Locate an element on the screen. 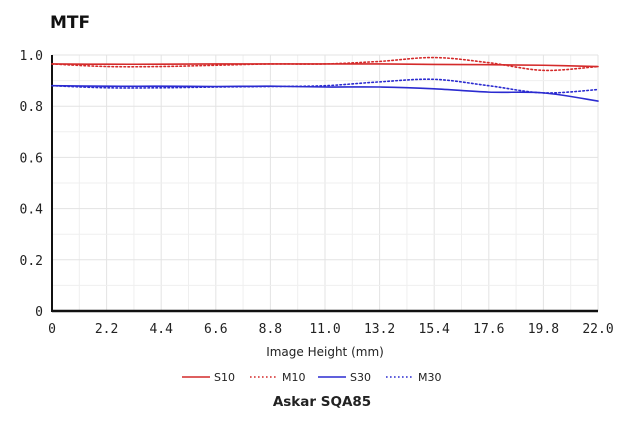 This screenshot has width=640, height=432. y-tick-label: 0.2 is located at coordinates (31, 261).